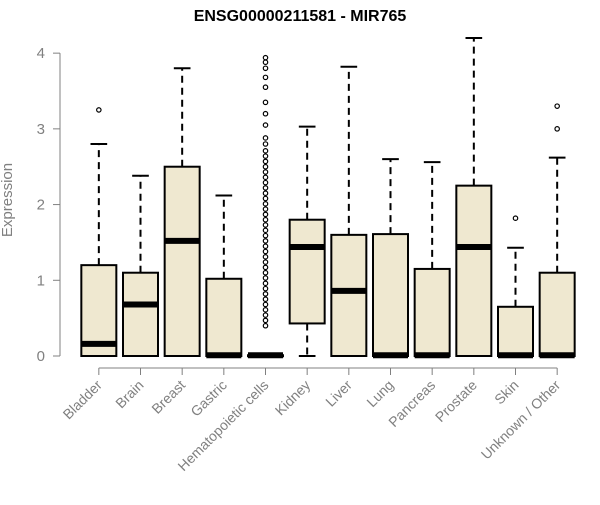  I want to click on y-axis-label: Expression, so click(8, 200).